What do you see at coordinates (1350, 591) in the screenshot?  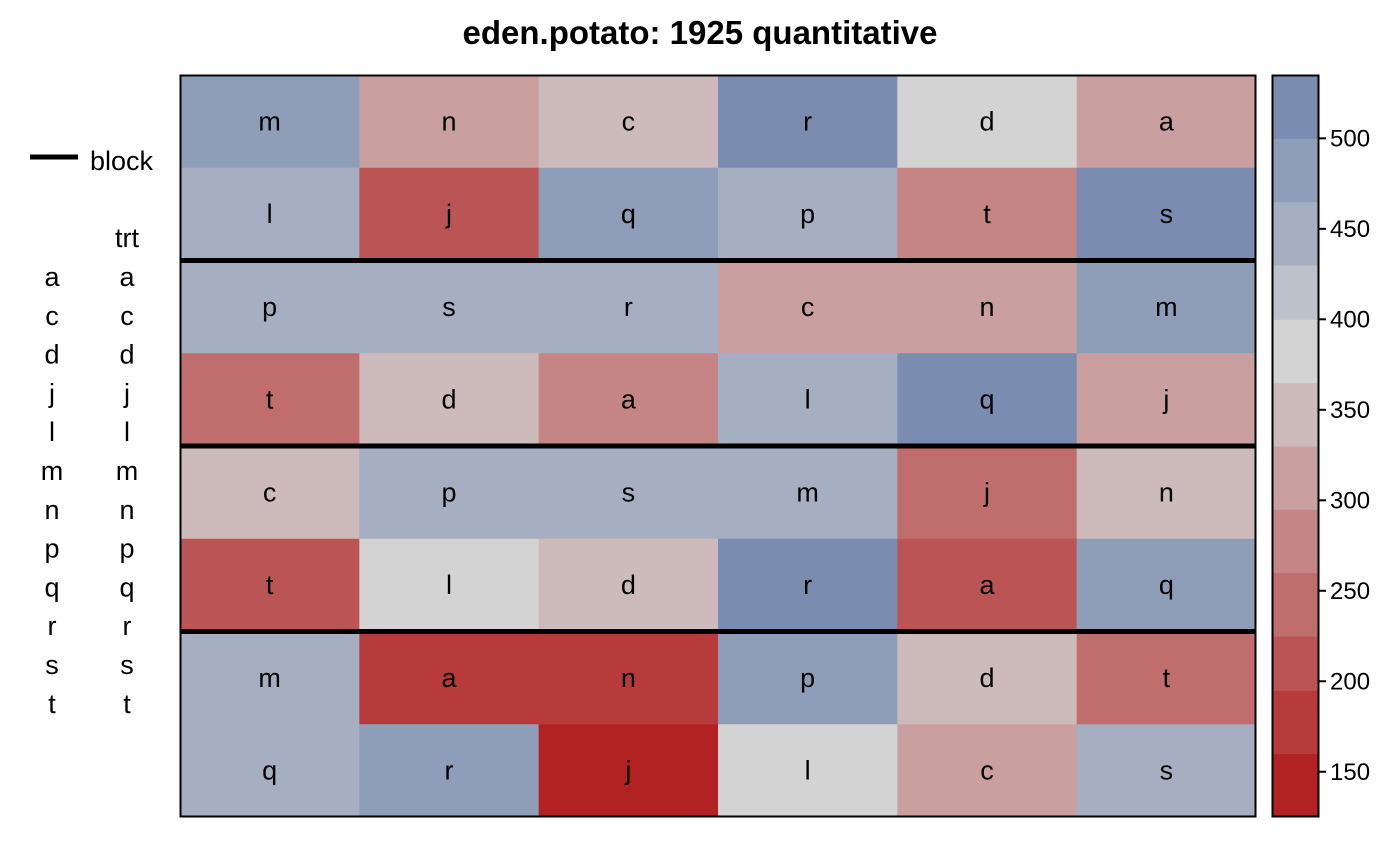 I see `colorbar-tick-label: 250` at bounding box center [1350, 591].